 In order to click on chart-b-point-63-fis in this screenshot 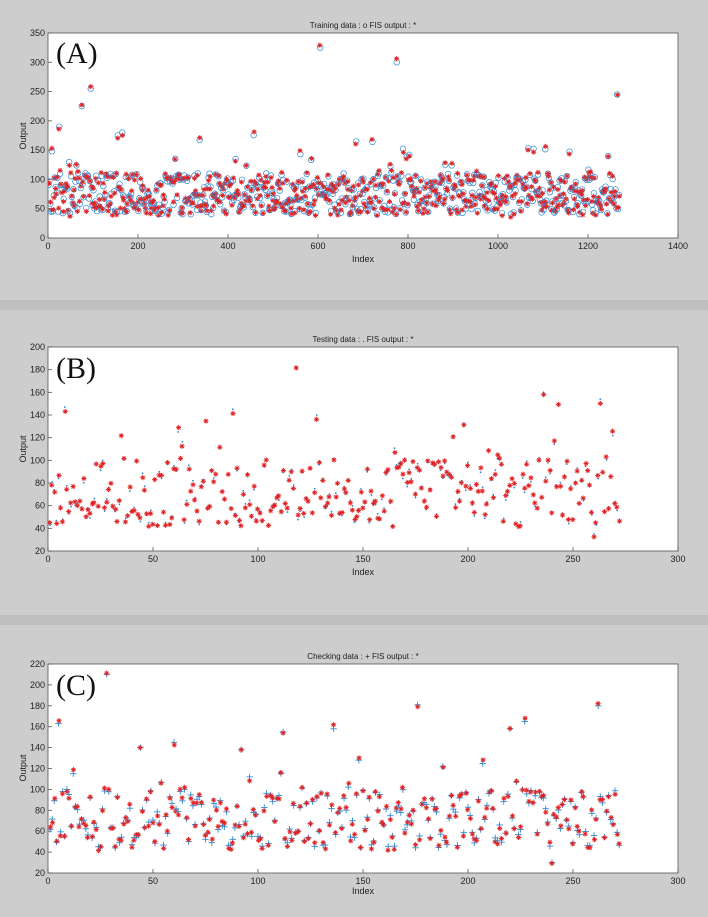, I will do `click(180, 458)`.